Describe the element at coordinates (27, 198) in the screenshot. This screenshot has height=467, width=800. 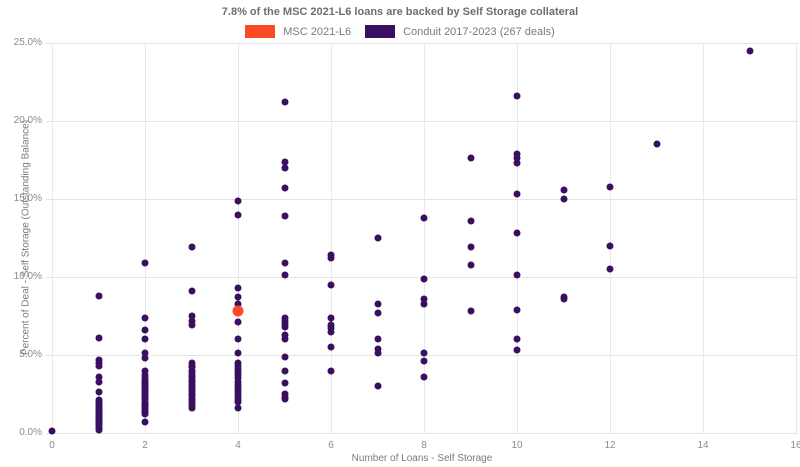
I see `y-tick-label: 15.0%` at that location.